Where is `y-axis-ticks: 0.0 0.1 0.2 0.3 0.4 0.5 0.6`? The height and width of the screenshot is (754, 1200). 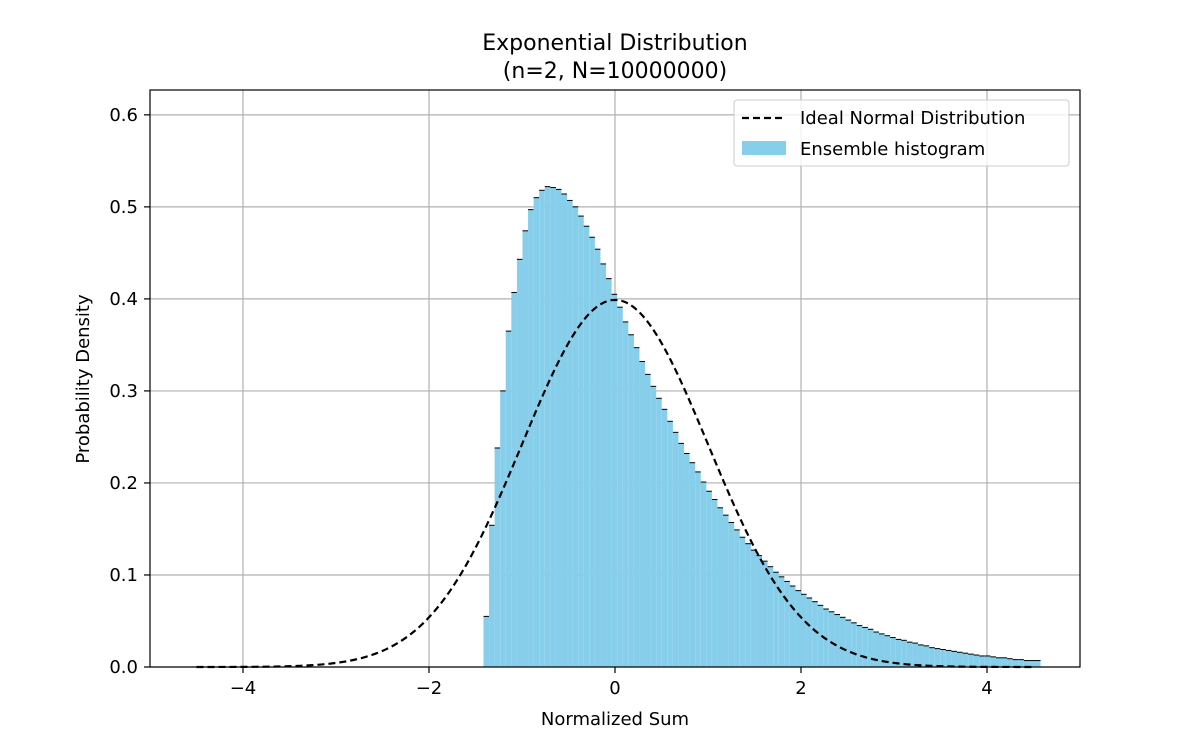
y-axis-ticks: 0.0 0.1 0.2 0.3 0.4 0.5 0.6 is located at coordinates (129, 391).